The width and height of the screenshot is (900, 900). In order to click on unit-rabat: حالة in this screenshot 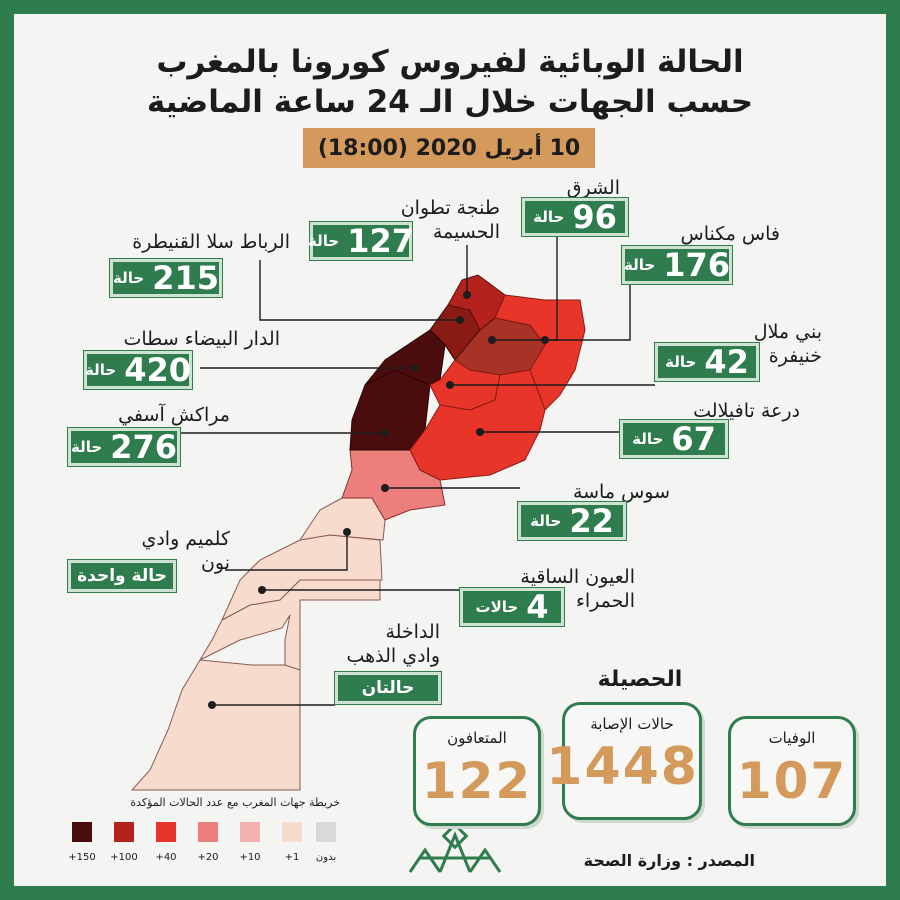, I will do `click(129, 278)`.